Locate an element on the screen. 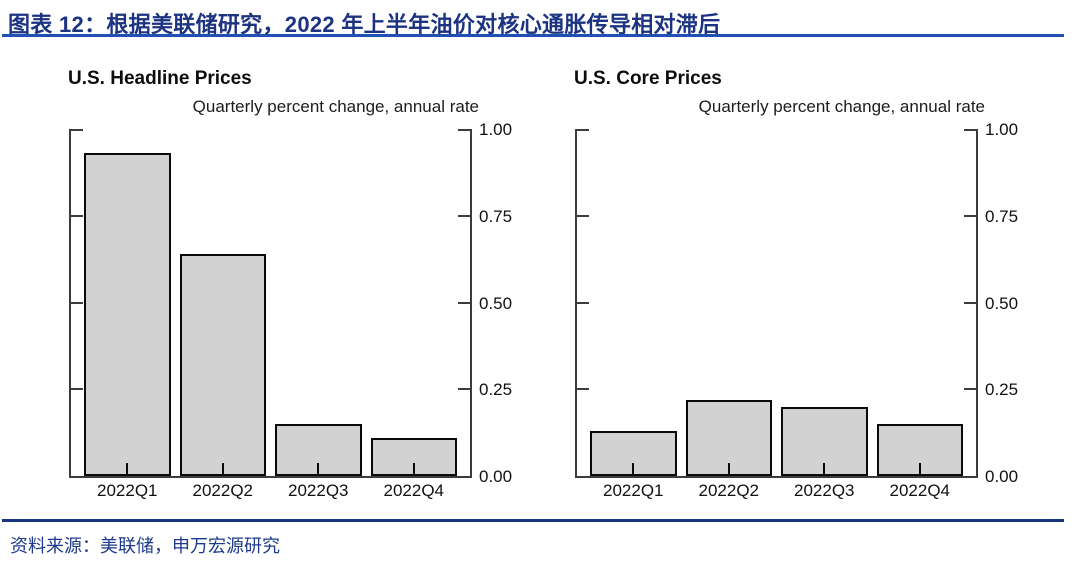 The width and height of the screenshot is (1080, 569). source-note: 资料来源：美联储，申万宏源研究 is located at coordinates (145, 546).